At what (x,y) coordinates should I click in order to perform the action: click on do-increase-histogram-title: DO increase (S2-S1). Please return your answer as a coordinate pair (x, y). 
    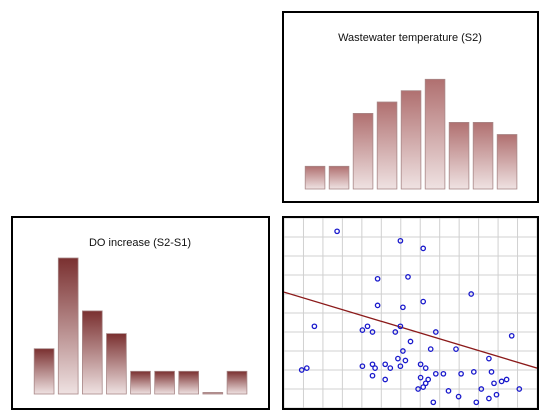
    Looking at the image, I should click on (140, 243).